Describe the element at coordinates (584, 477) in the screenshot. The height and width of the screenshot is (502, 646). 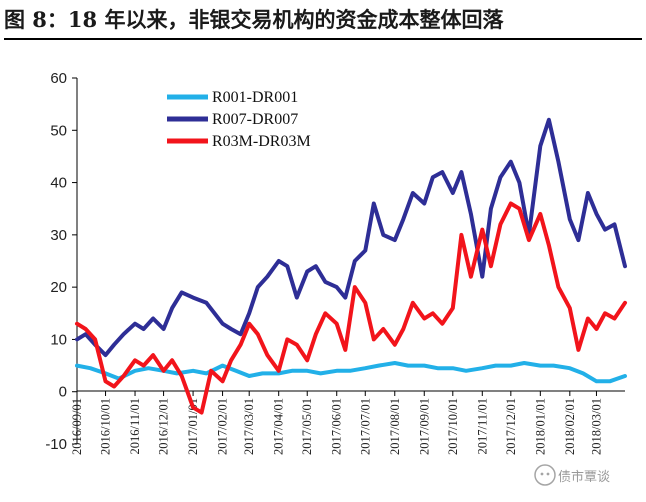
I see `watermark-text: 债市覃谈` at that location.